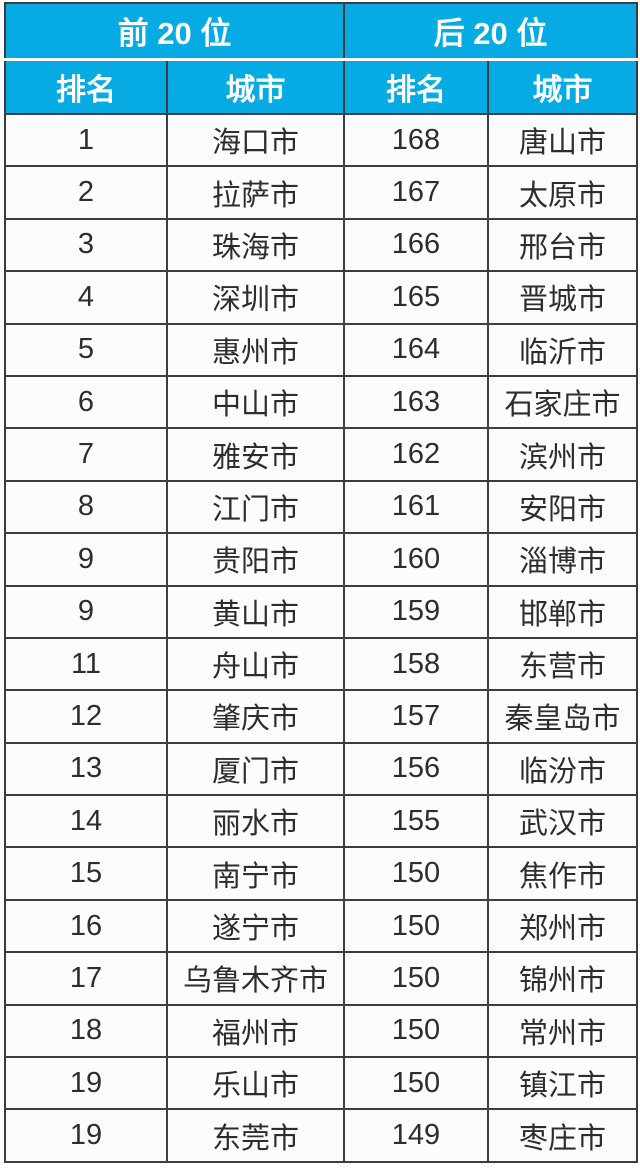  Describe the element at coordinates (255, 873) in the screenshot. I see `city-cell-left: 南宁市` at that location.